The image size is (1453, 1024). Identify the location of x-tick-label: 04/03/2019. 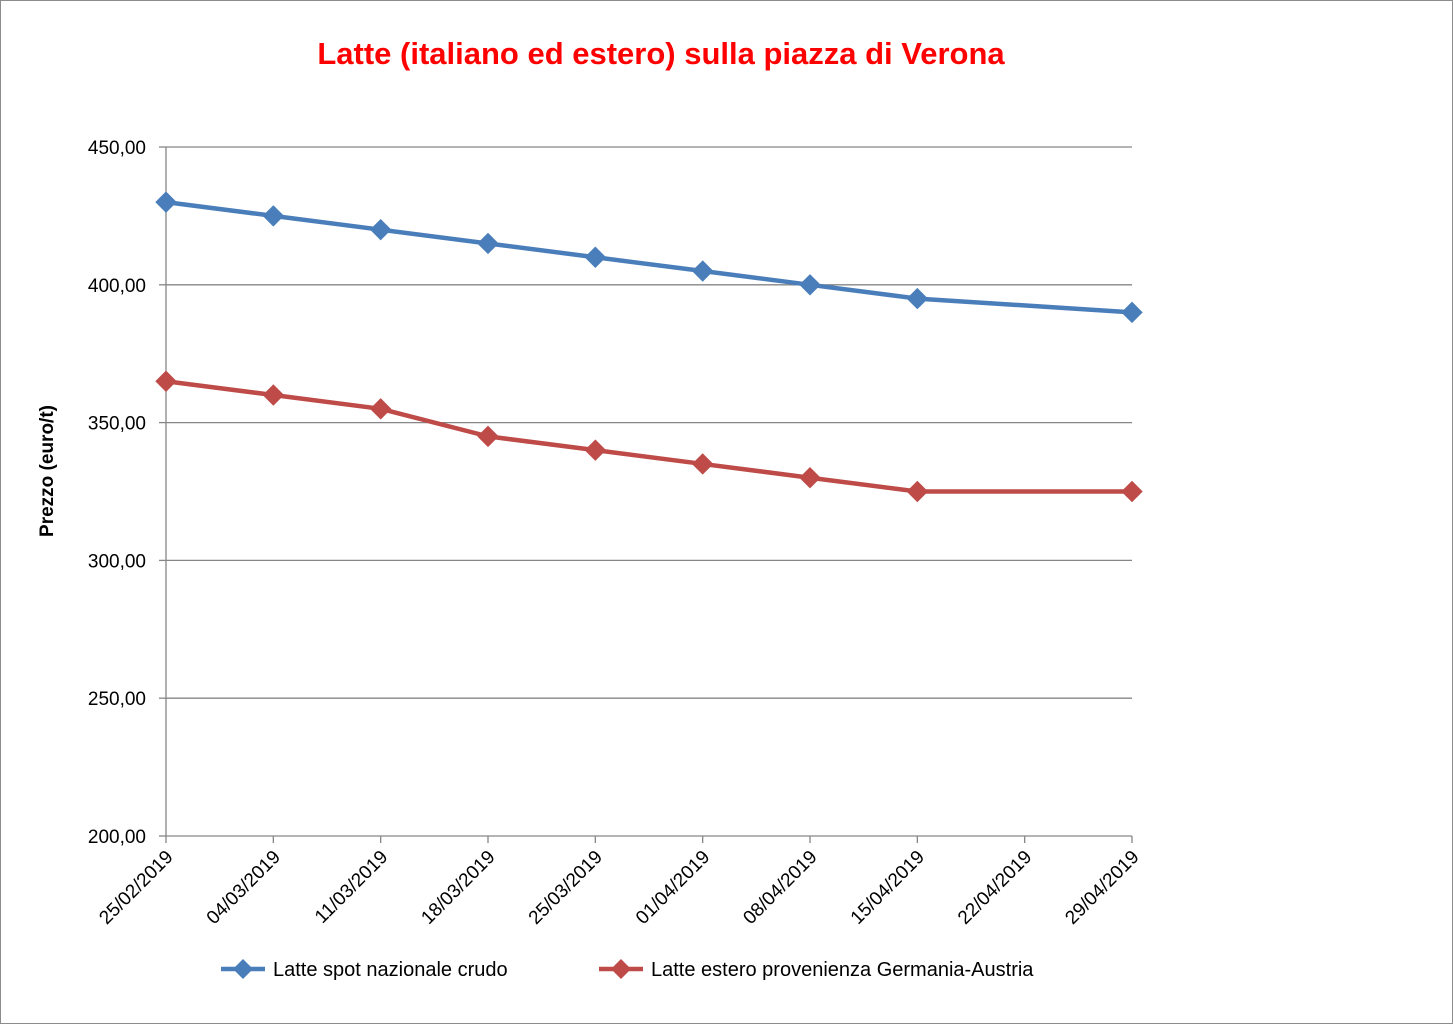
(244, 888).